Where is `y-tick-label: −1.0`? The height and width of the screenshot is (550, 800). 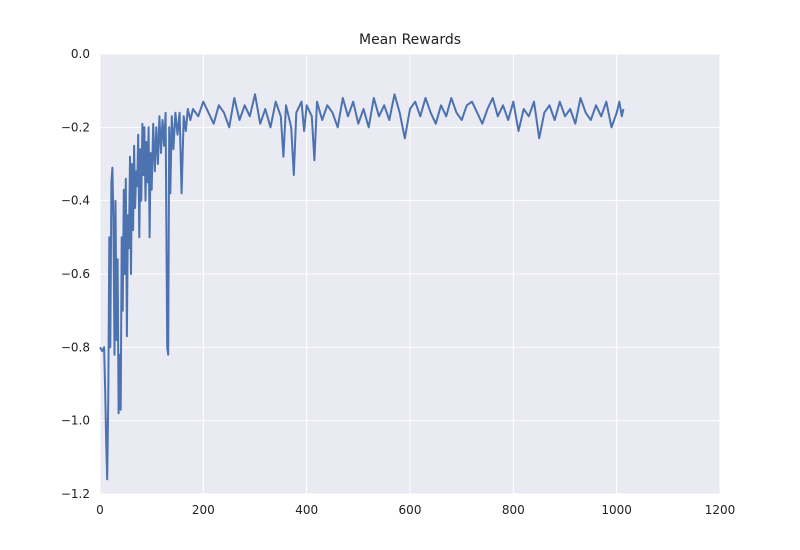 y-tick-label: −1.0 is located at coordinates (75, 421).